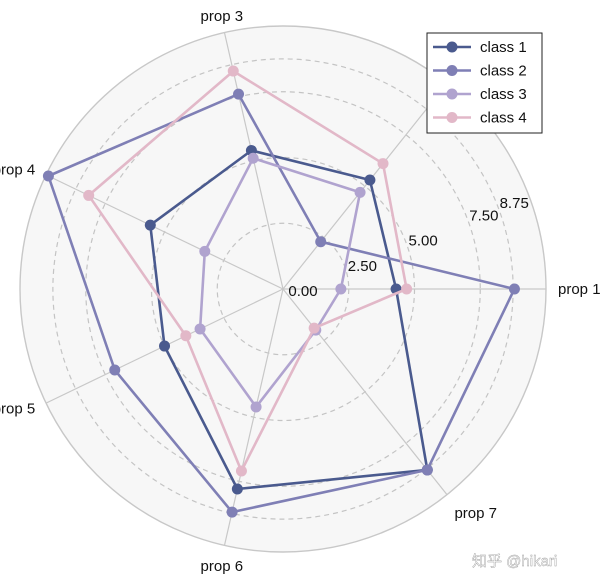 The height and width of the screenshot is (583, 600). I want to click on radial-tick-label: 0.00, so click(302, 291).